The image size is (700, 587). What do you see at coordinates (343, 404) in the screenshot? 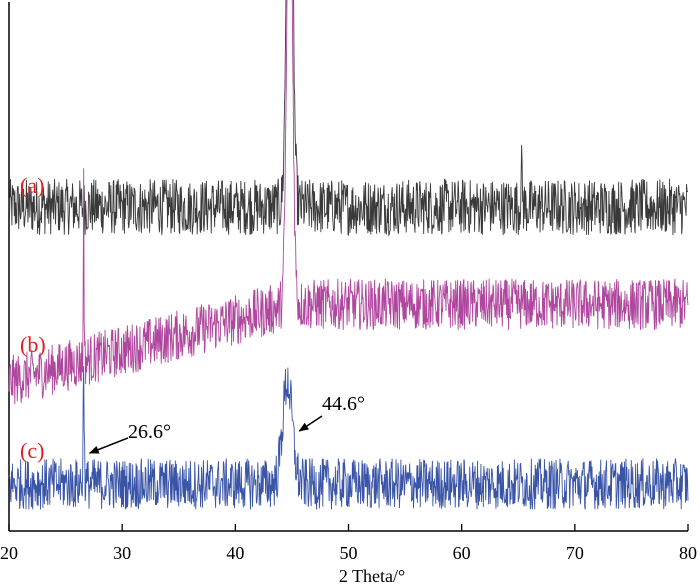
I see `peak-label-44: 44.6°` at bounding box center [343, 404].